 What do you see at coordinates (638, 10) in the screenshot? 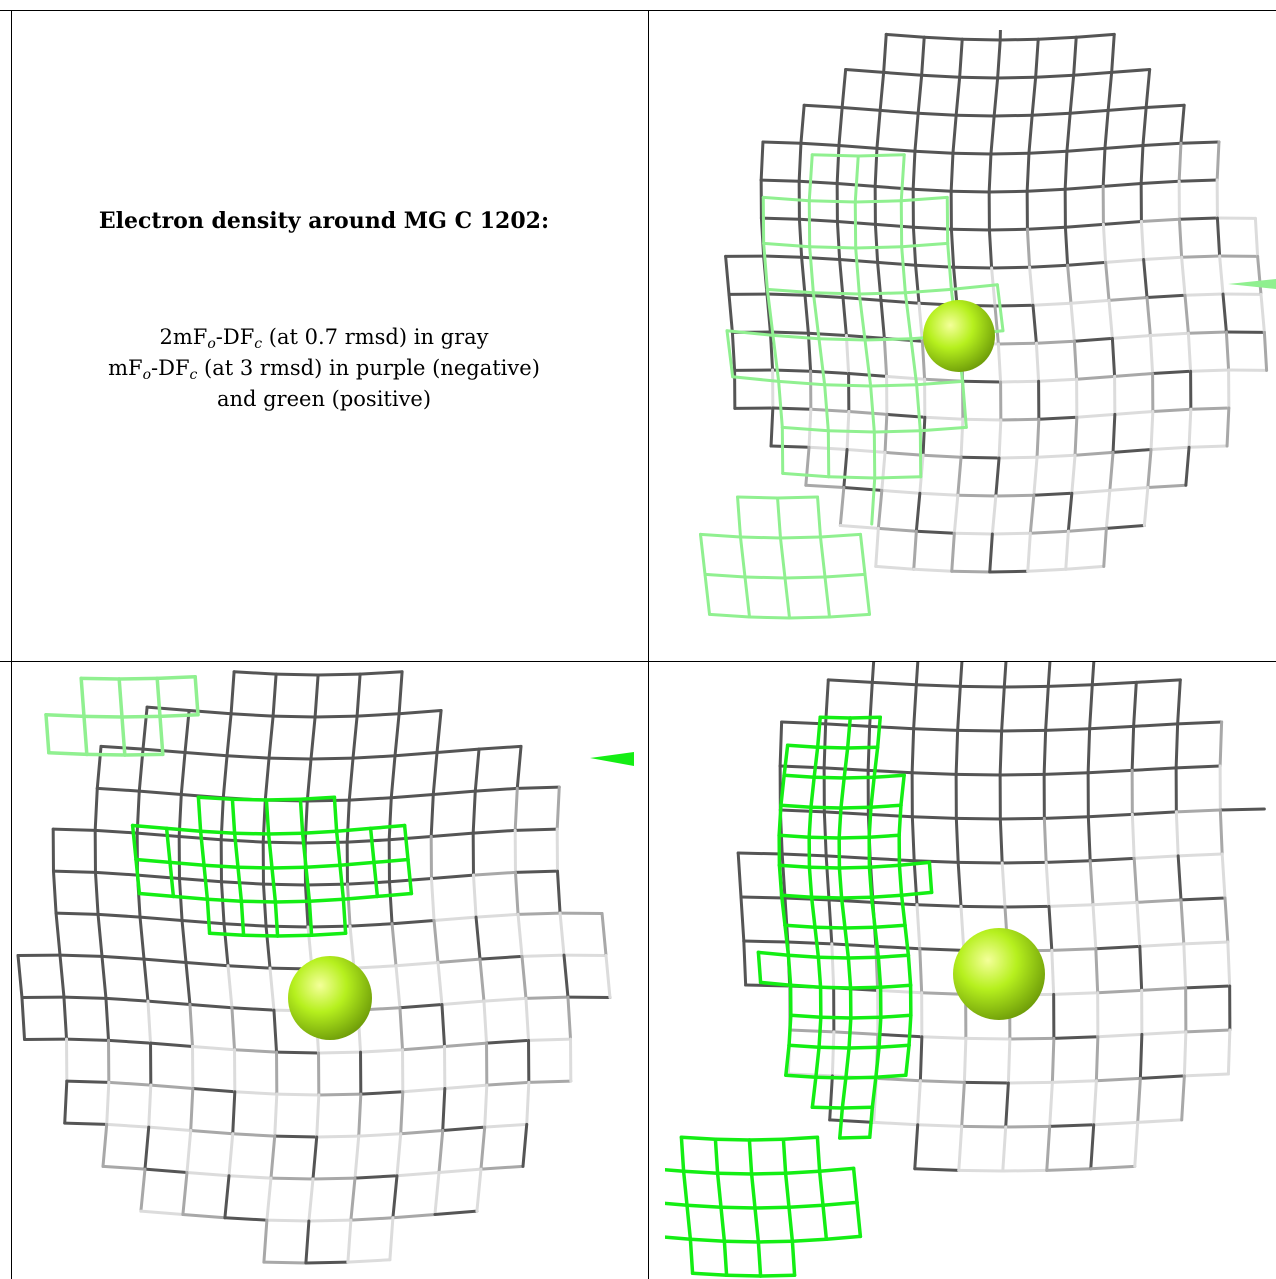
I see `frame-top-border` at bounding box center [638, 10].